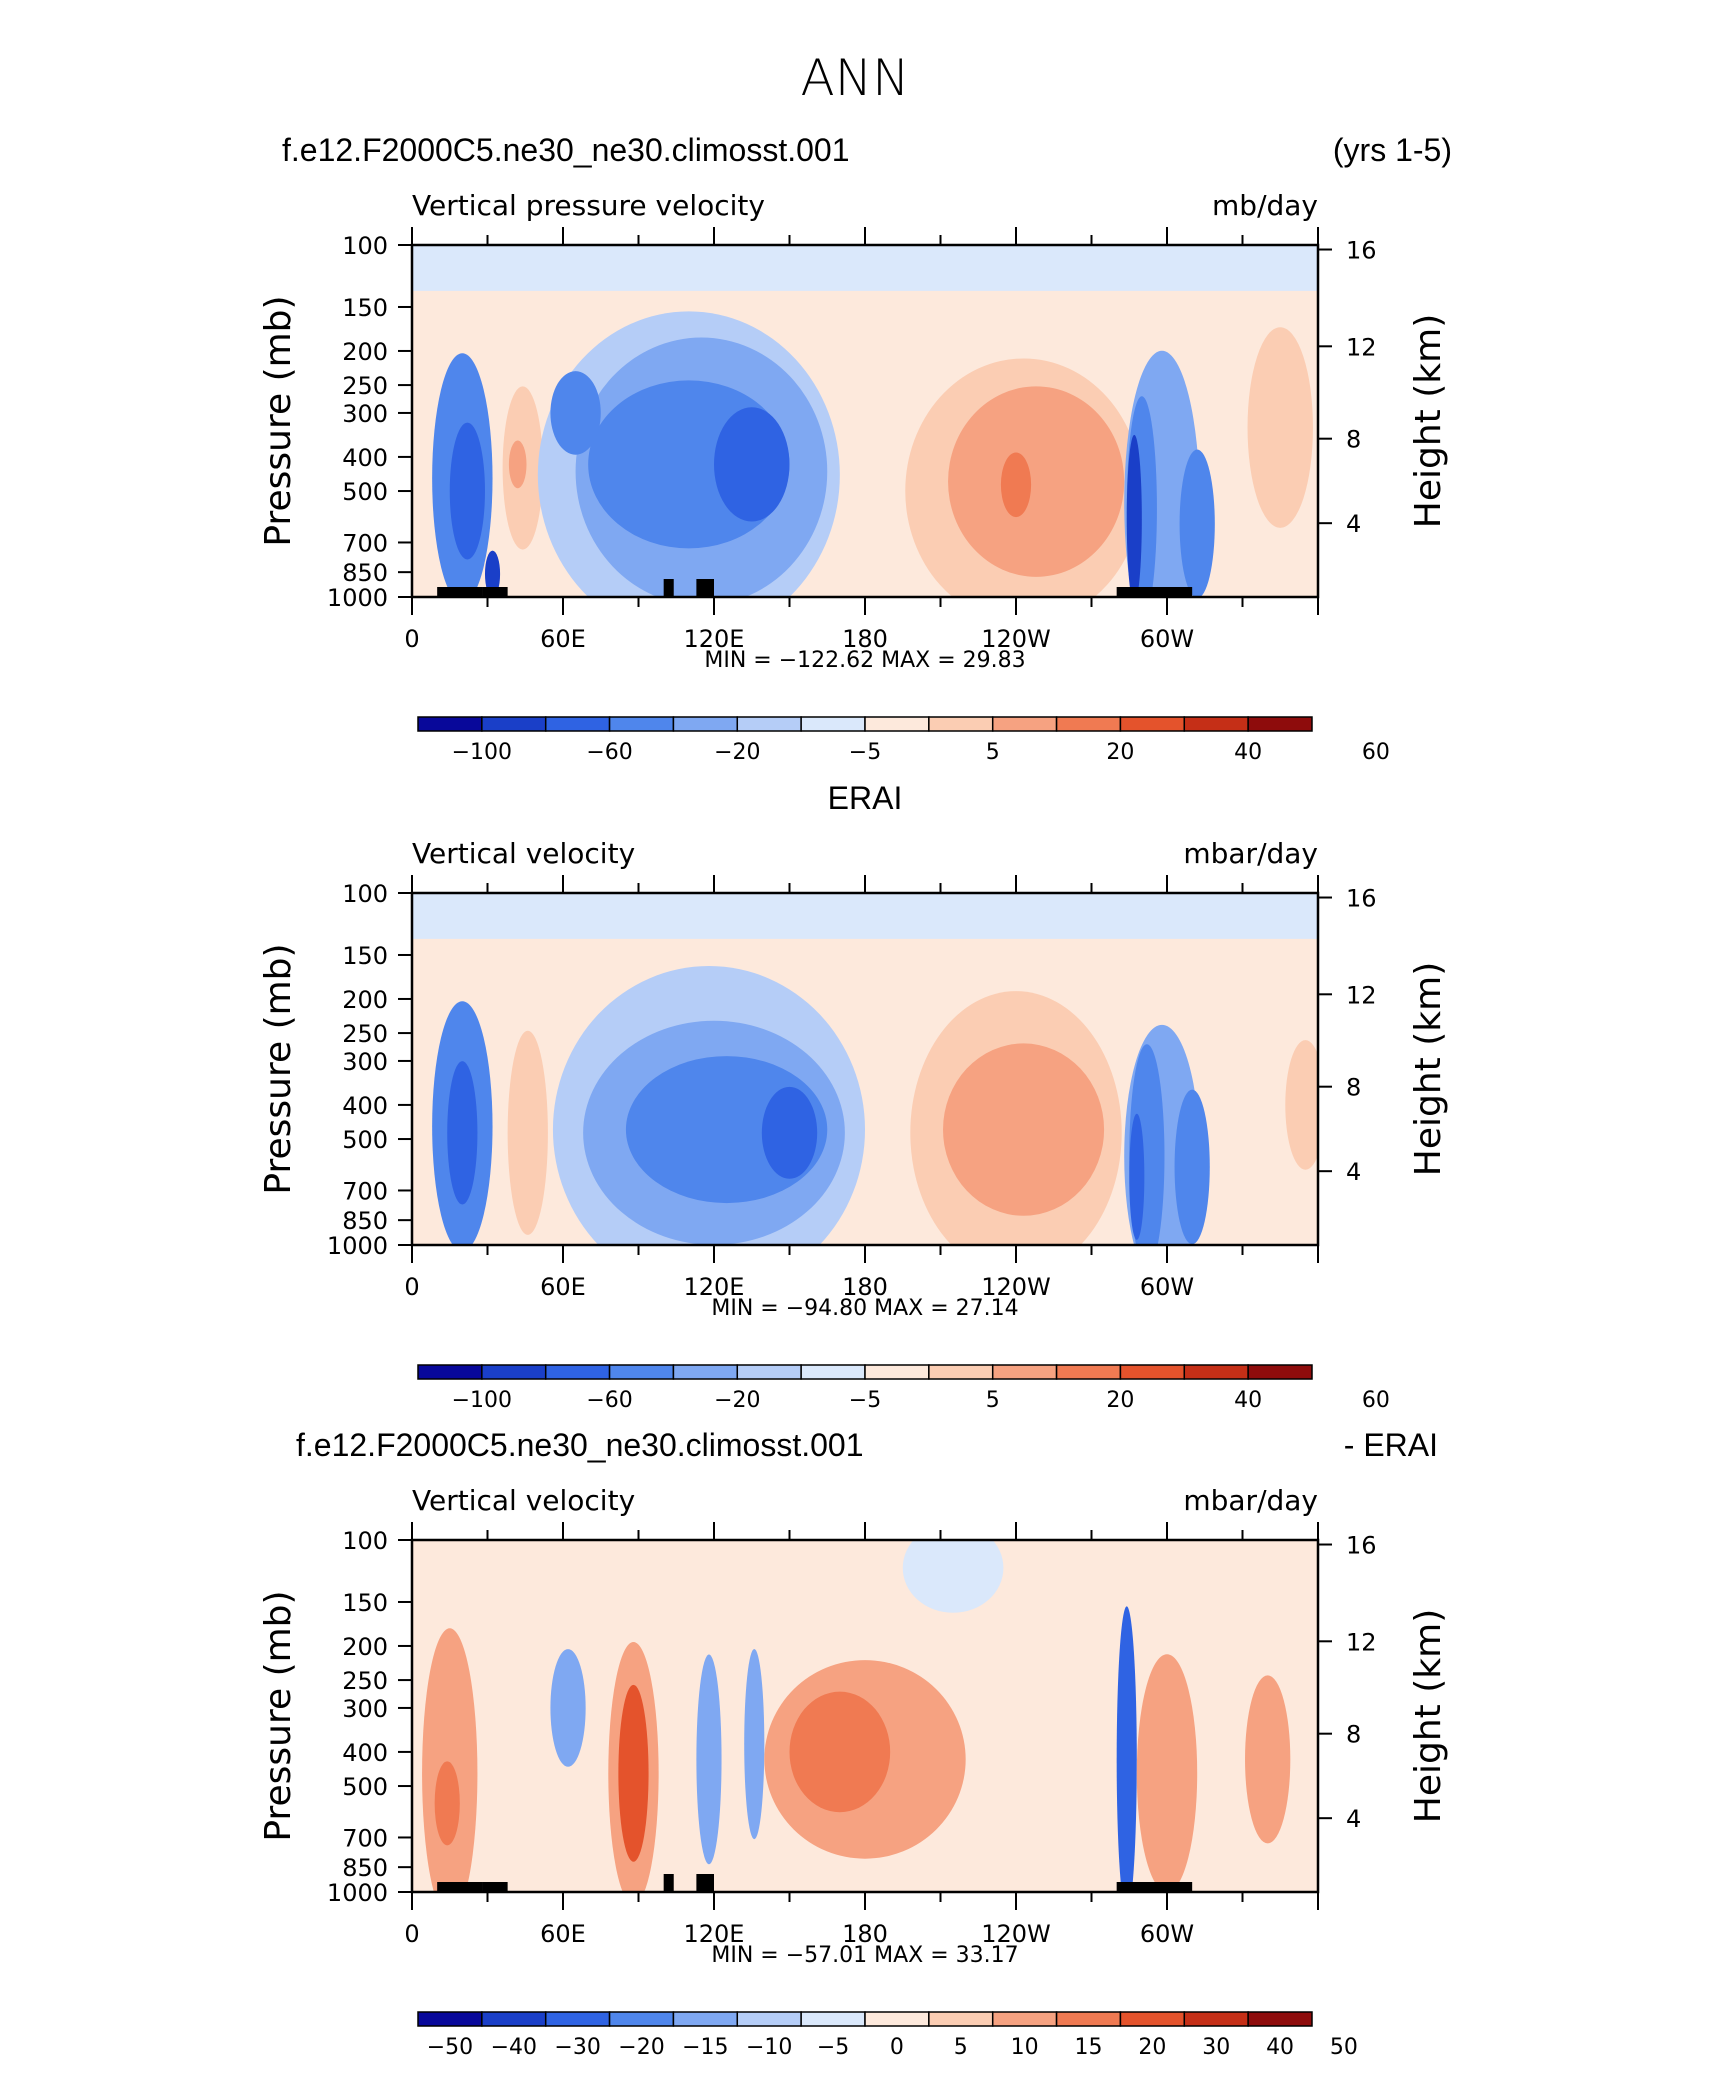  Describe the element at coordinates (1265, 205) in the screenshot. I see `units-label: mb/day` at that location.